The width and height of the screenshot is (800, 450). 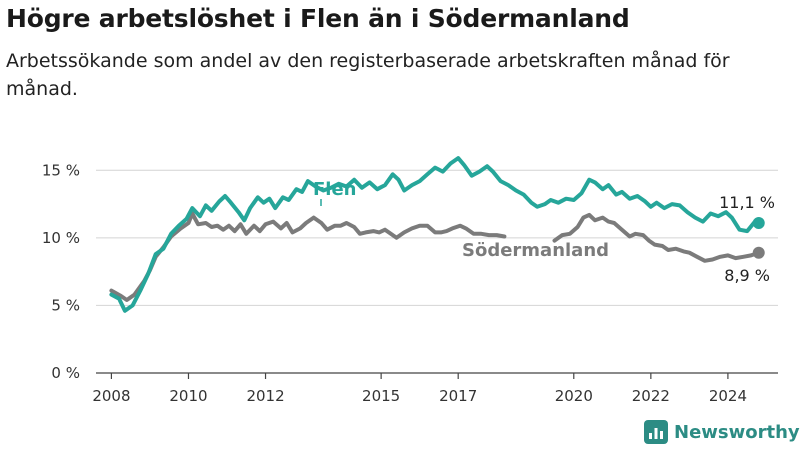 What do you see at coordinates (737, 432) in the screenshot?
I see `brand-name: Newsworthy` at bounding box center [737, 432].